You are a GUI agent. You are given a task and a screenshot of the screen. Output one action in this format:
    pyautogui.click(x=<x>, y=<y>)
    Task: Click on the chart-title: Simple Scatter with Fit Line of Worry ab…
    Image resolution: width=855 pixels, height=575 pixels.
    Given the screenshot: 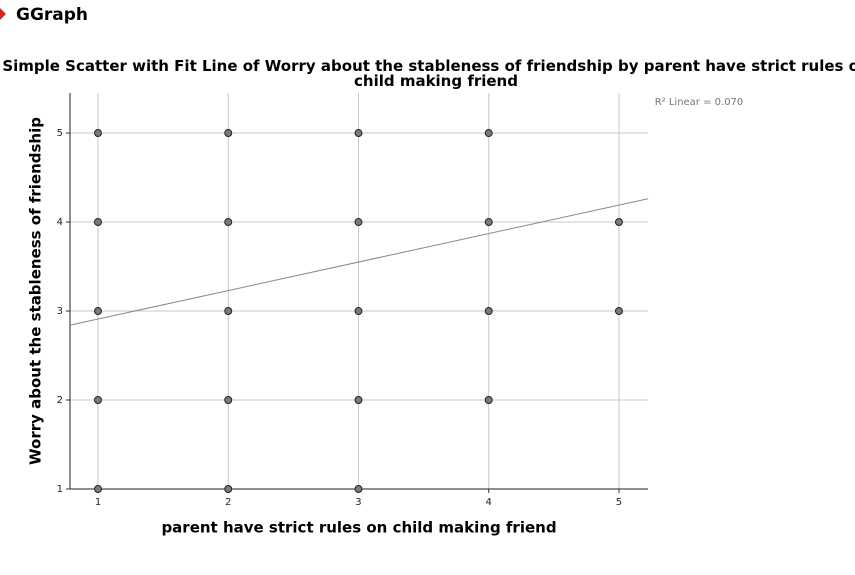 What is the action you would take?
    pyautogui.click(x=428, y=73)
    